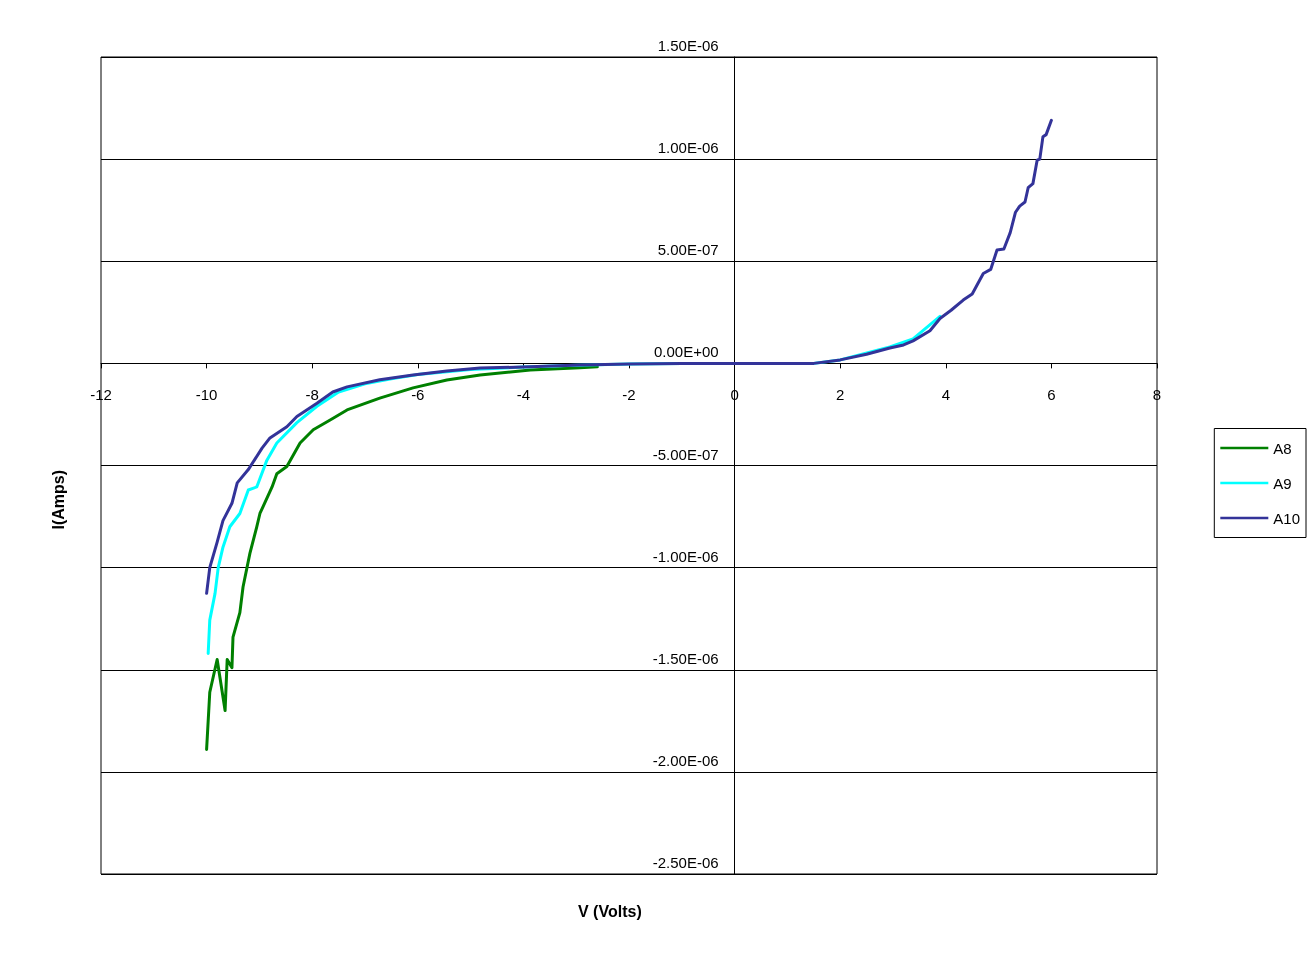 The height and width of the screenshot is (966, 1314). I want to click on y-tick-label: 5.00E-07, so click(688, 250).